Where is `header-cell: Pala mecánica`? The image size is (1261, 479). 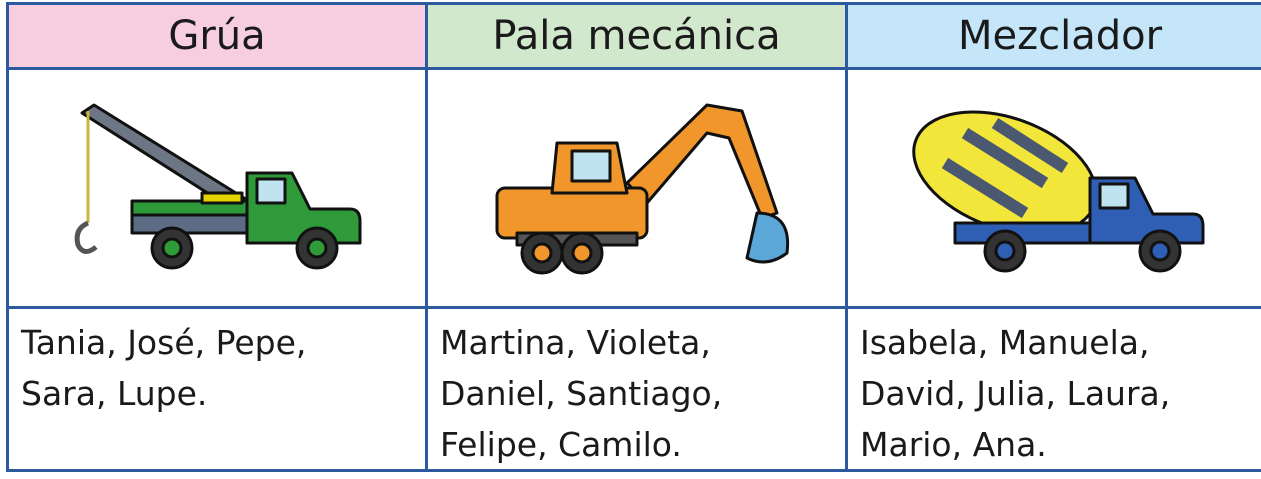 header-cell: Pala mecánica is located at coordinates (636, 36).